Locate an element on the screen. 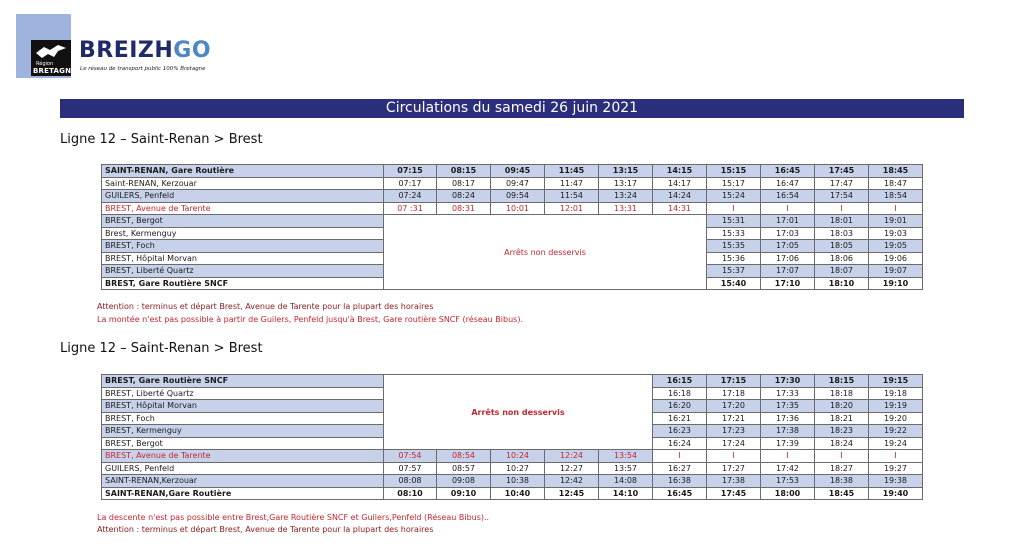 This screenshot has width=1024, height=546. time-cell: 17:39 is located at coordinates (787, 443).